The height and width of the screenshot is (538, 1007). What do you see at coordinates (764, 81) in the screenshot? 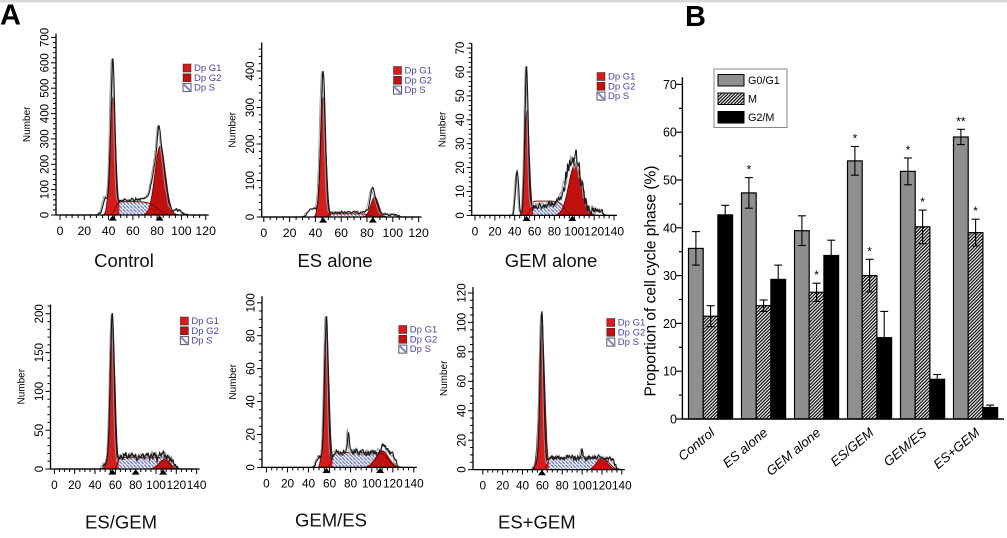
I see `svg-text: G0/G1` at bounding box center [764, 81].